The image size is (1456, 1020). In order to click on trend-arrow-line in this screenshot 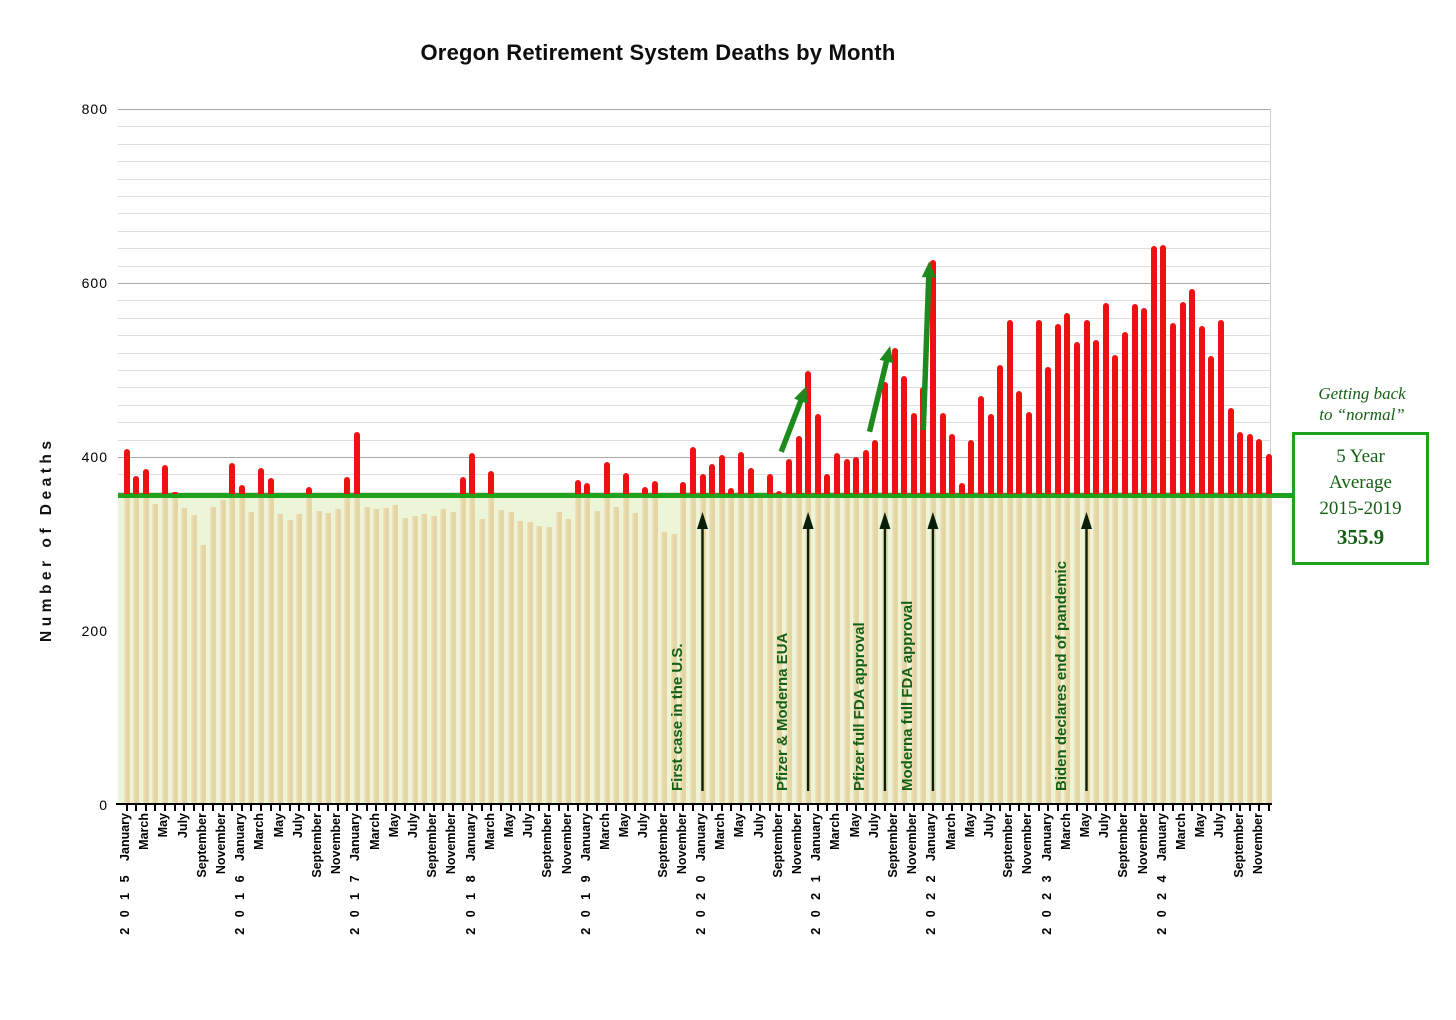, I will do `click(926, 352)`.